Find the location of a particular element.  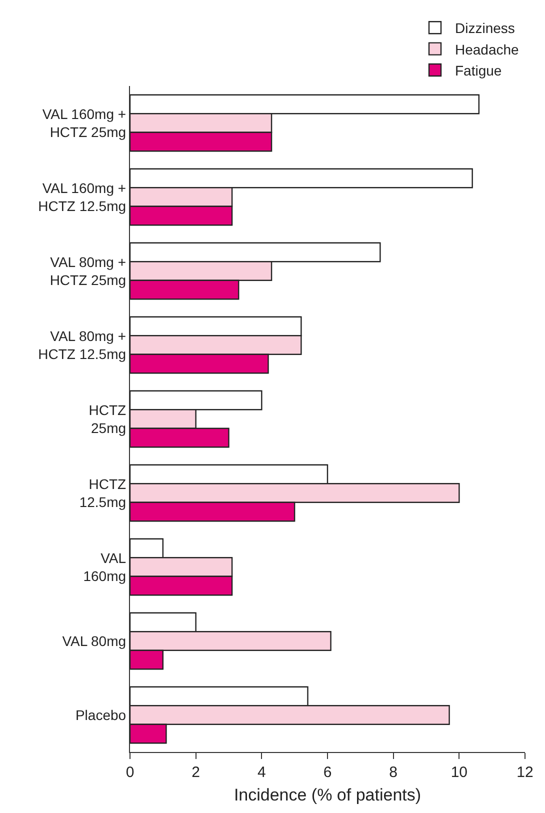

x-tick-label: 12 is located at coordinates (525, 773).